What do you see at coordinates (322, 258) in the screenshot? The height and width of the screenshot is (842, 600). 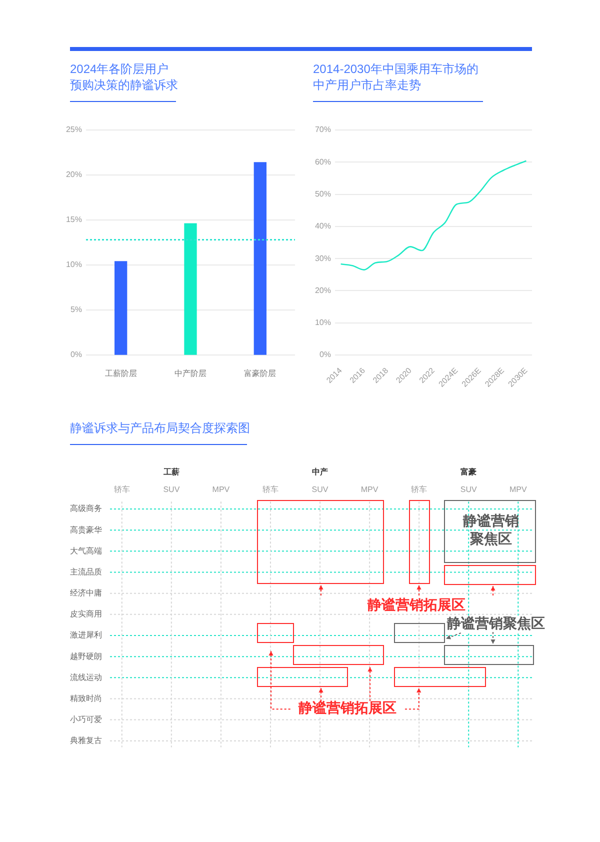 I see `y-tick-label: 30%` at bounding box center [322, 258].